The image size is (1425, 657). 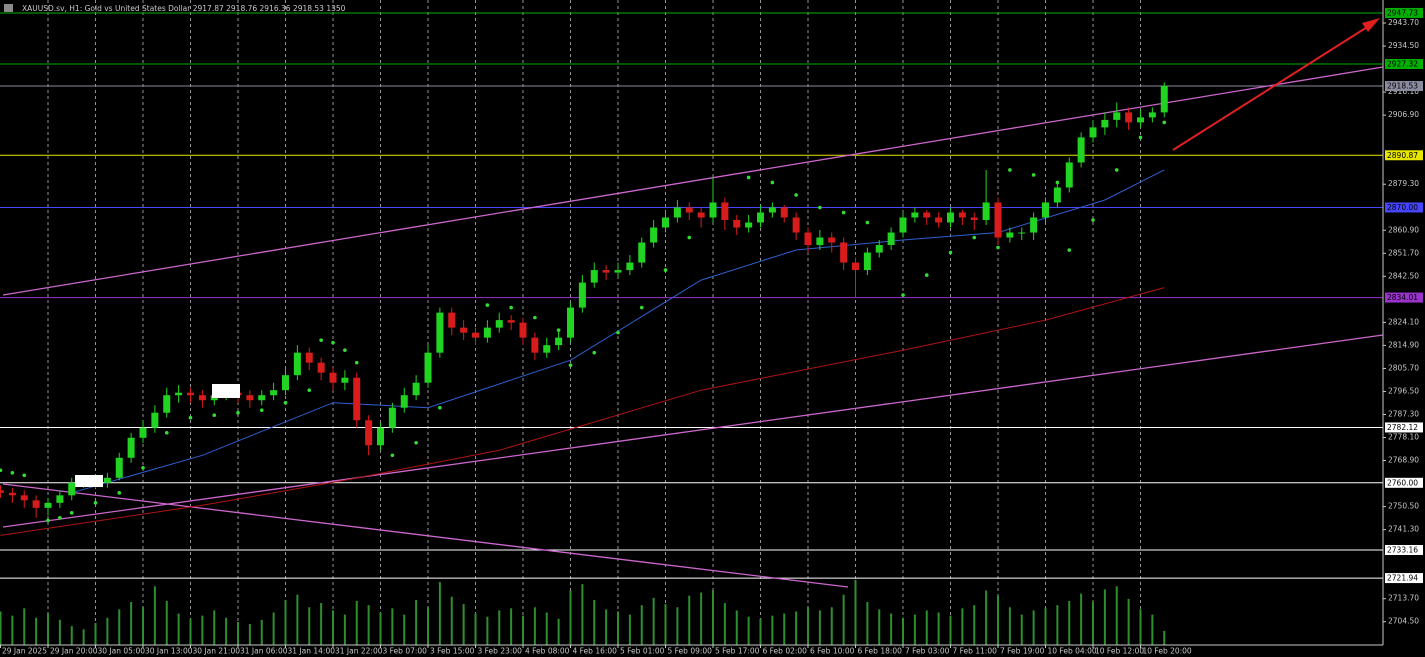 I want to click on volume, so click(x=583, y=612).